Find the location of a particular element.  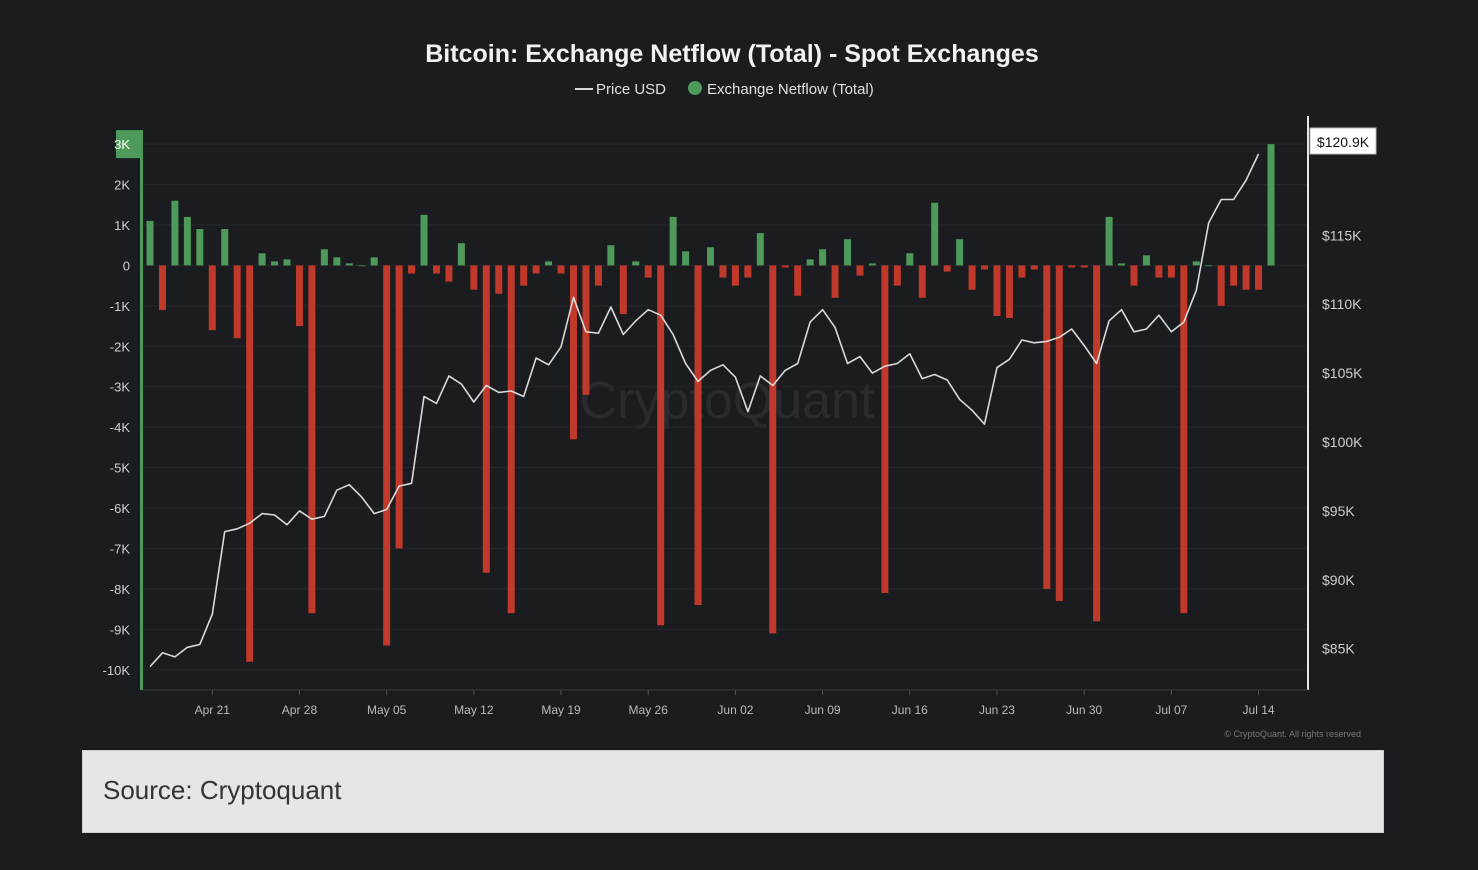

y-right-tick-label: $100K is located at coordinates (1342, 442).